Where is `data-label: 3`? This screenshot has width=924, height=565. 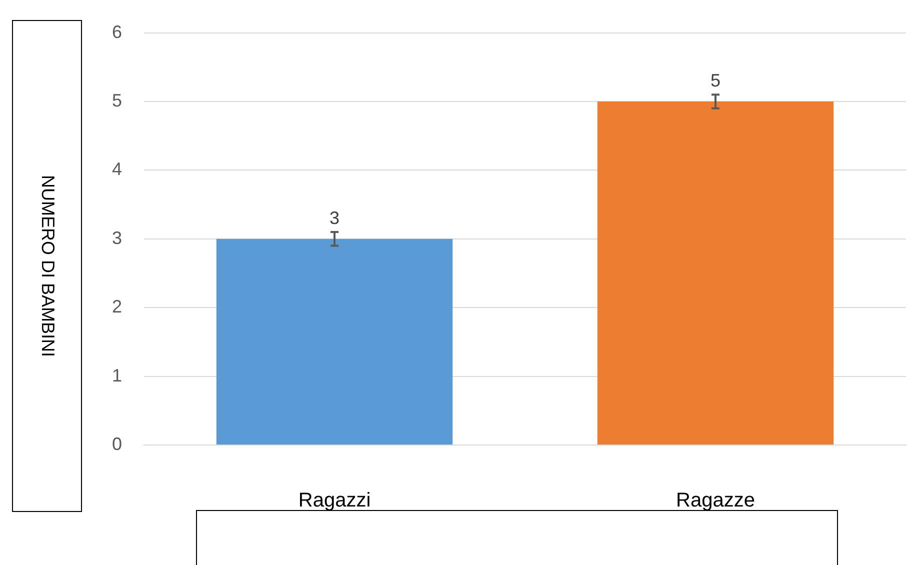
data-label: 3 is located at coordinates (335, 218).